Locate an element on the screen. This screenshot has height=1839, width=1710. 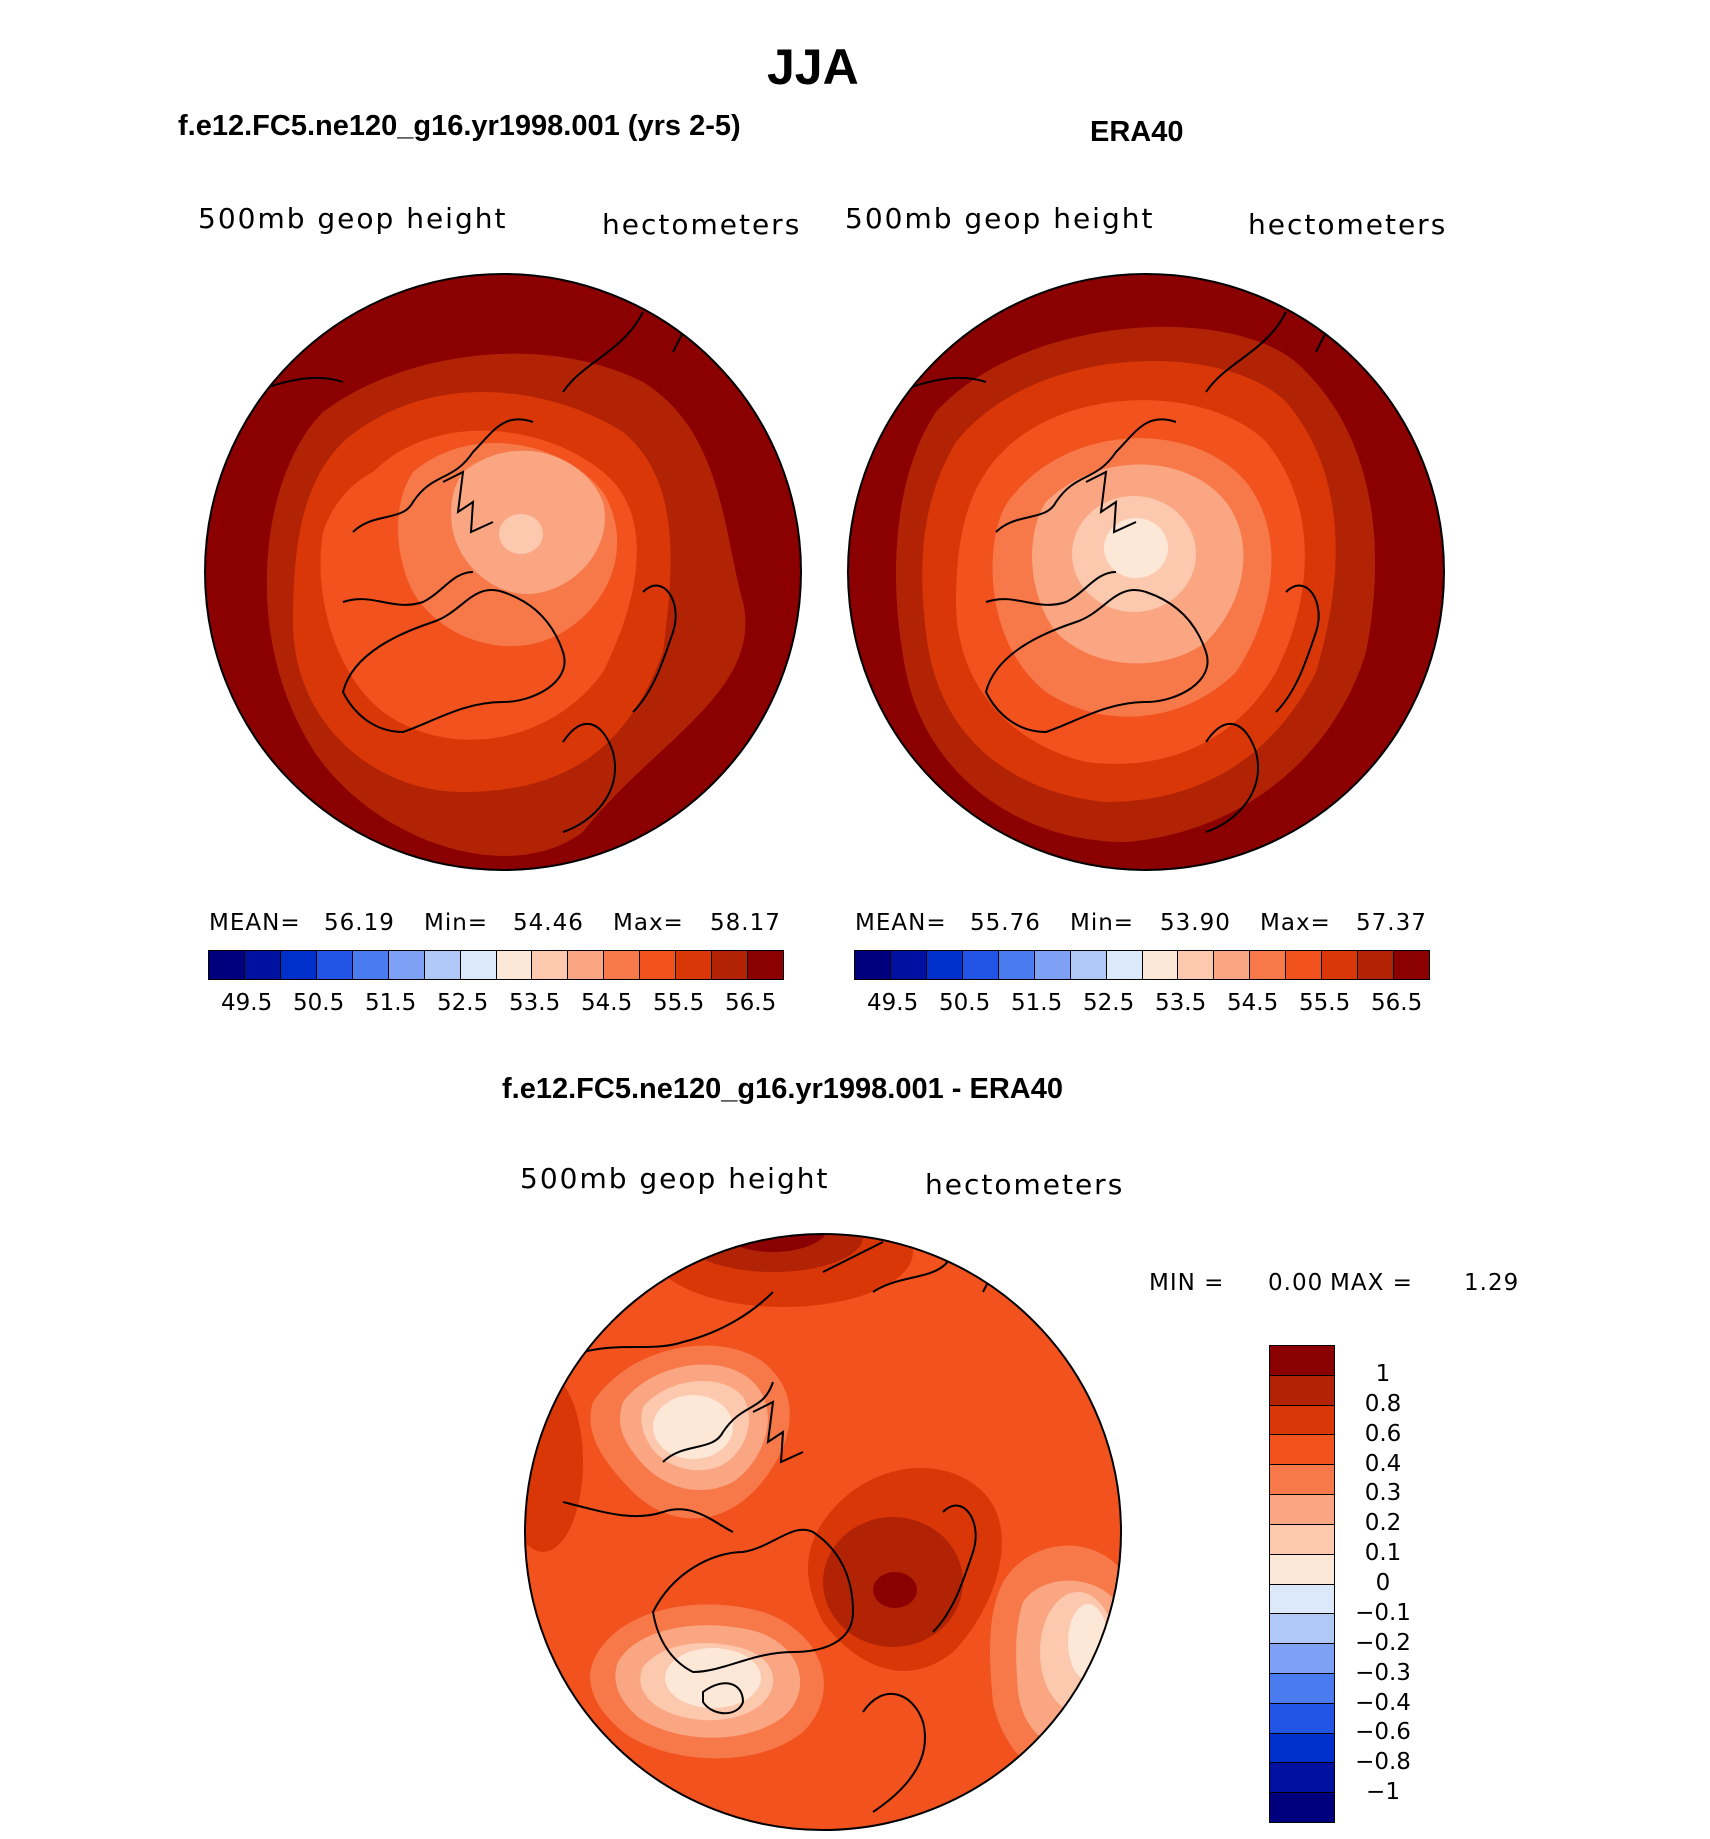
panel-1-units-label: hectometers is located at coordinates (702, 224).